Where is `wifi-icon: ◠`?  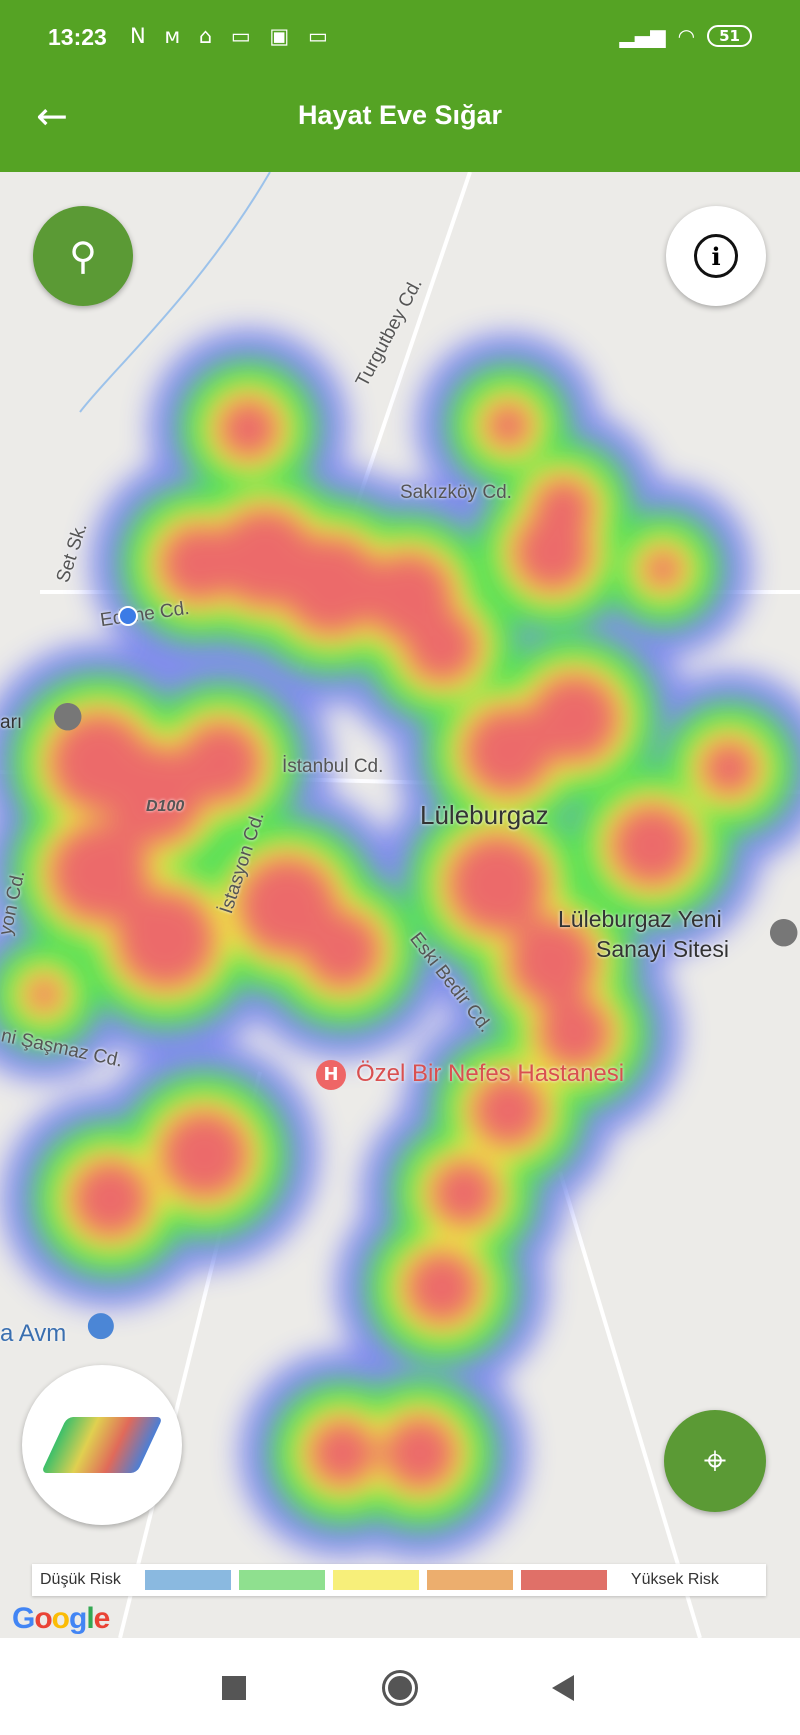
wifi-icon: ◠ is located at coordinates (686, 36).